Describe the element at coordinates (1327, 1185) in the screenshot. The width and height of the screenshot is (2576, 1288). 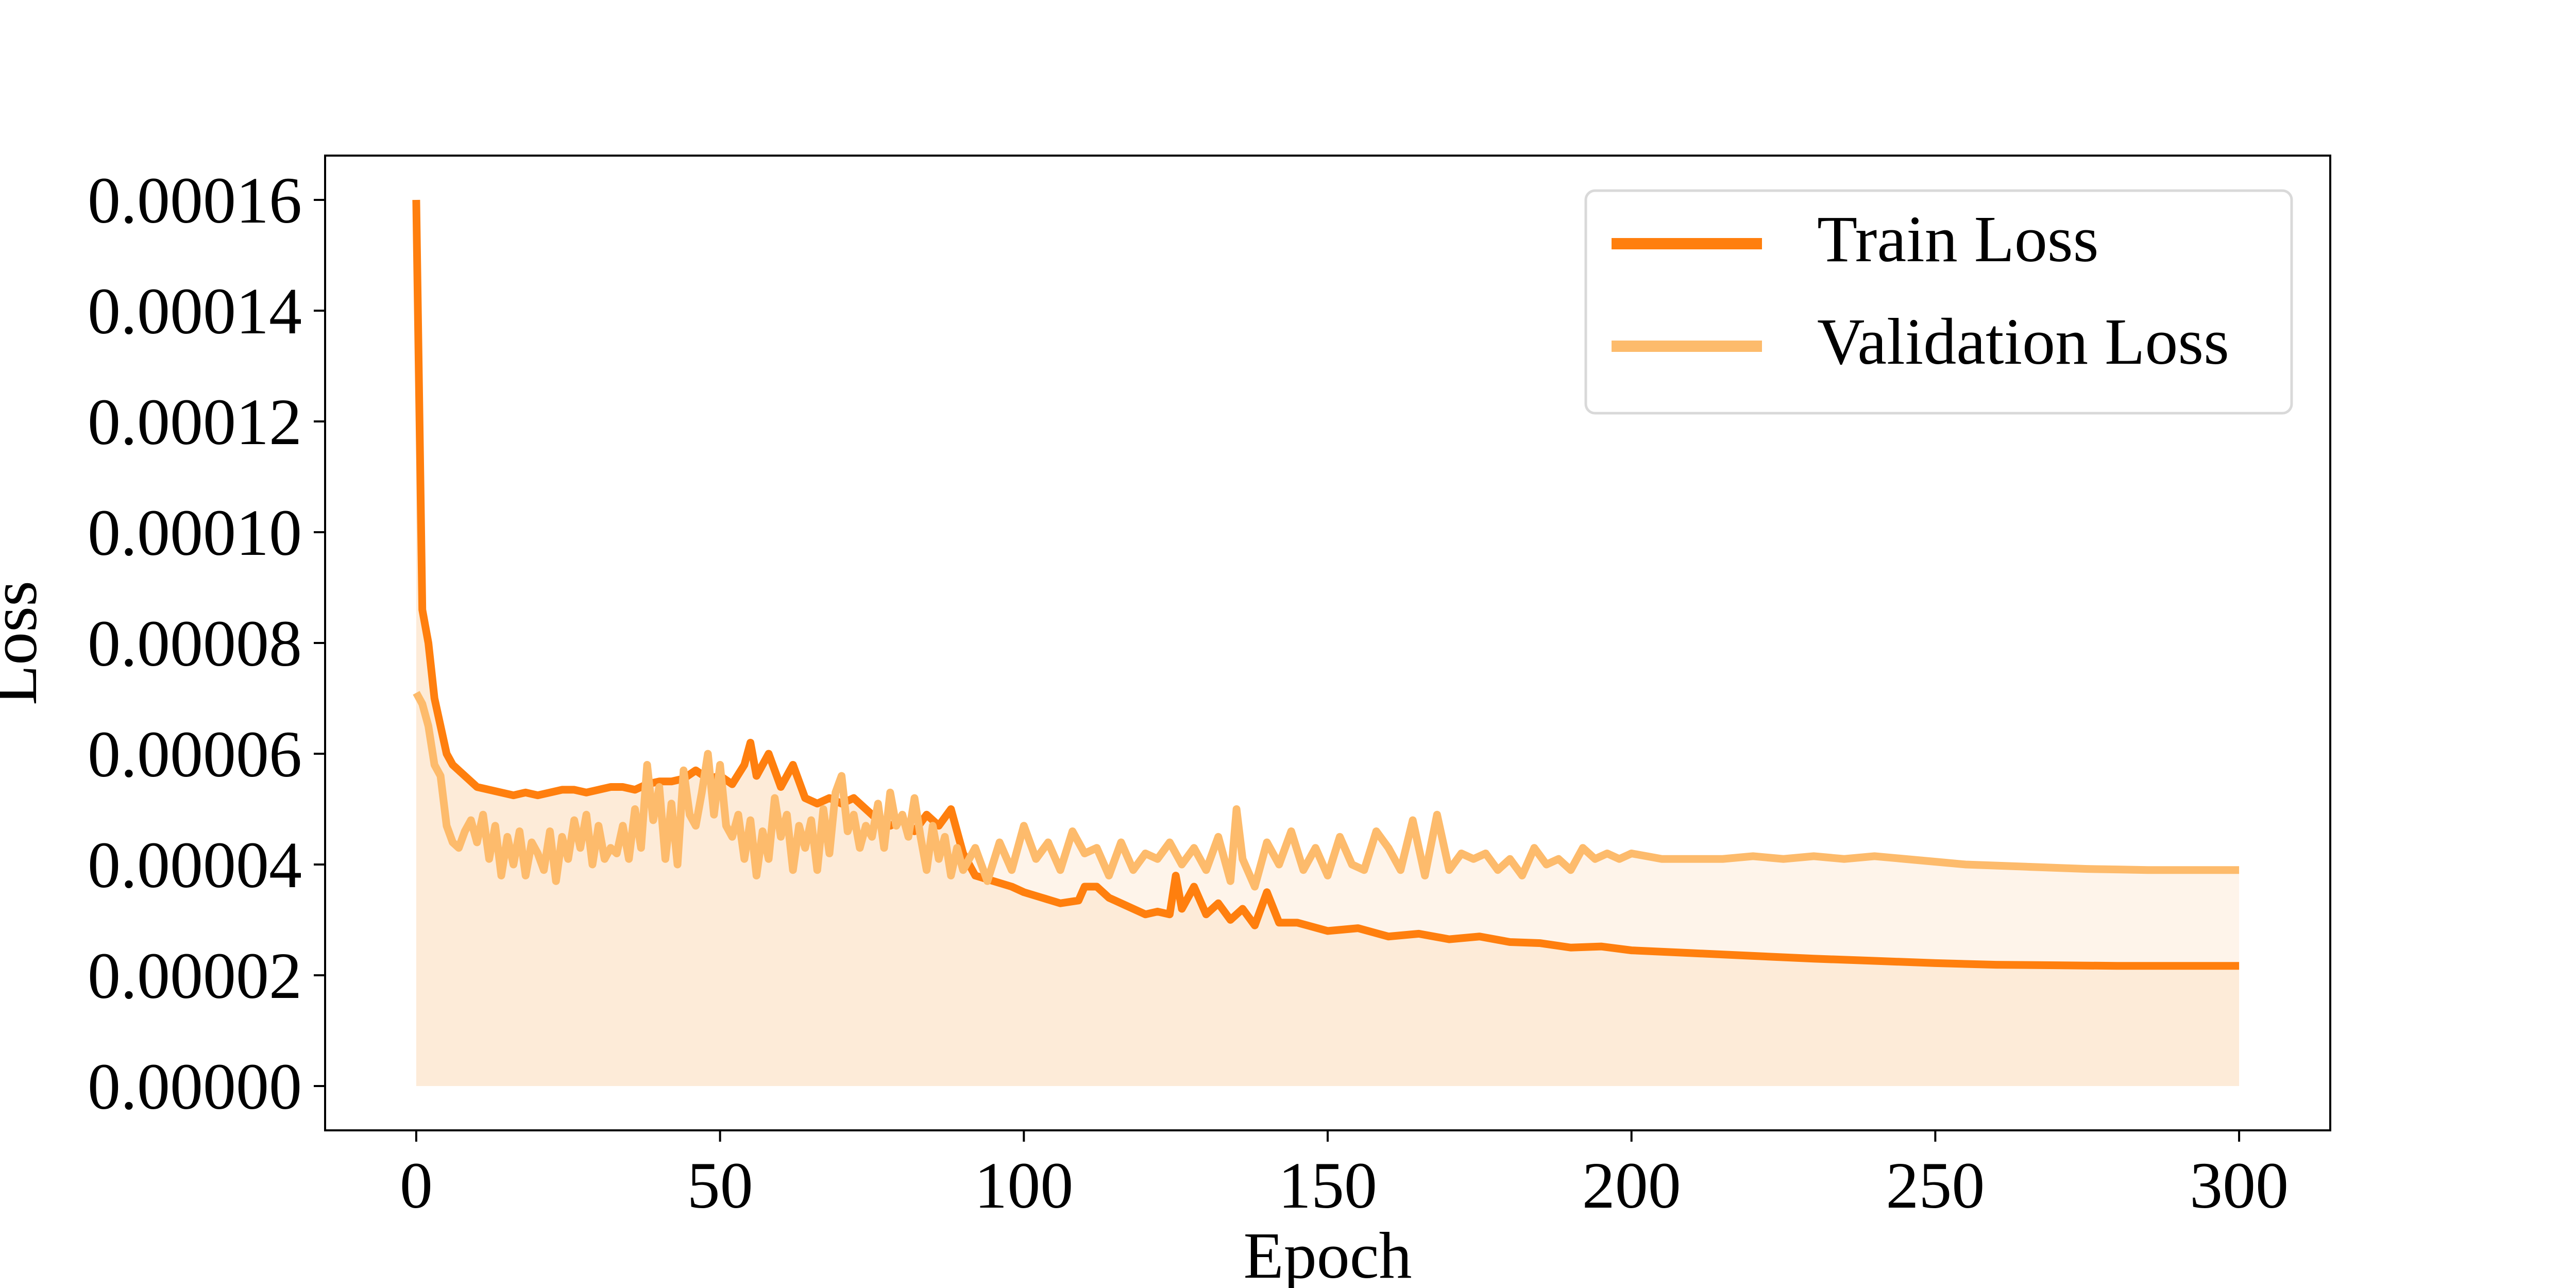
I see `x-tick-label: 150` at that location.